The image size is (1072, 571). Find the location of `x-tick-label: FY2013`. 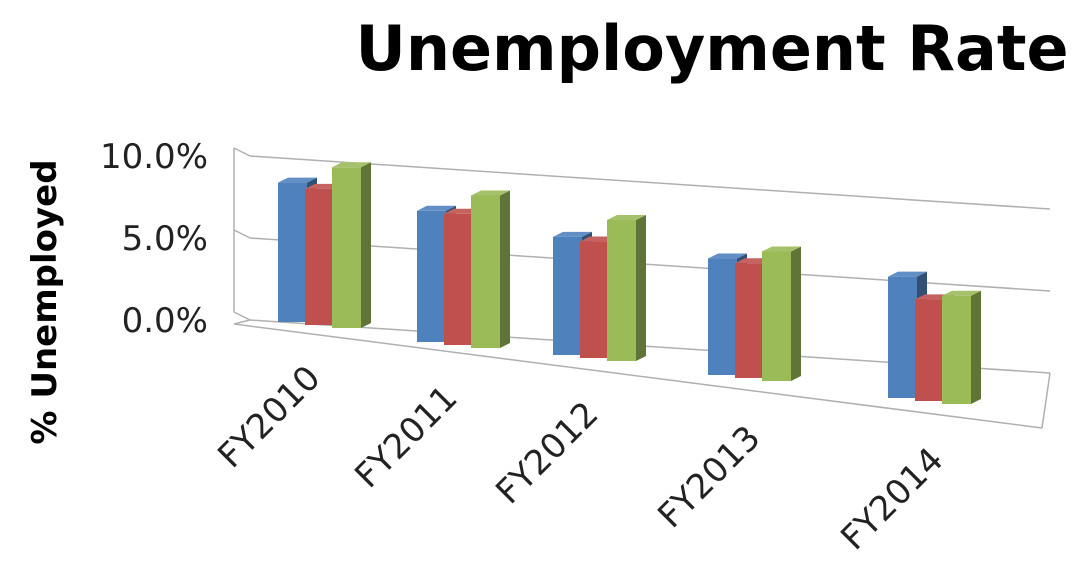

x-tick-label: FY2013 is located at coordinates (709, 477).